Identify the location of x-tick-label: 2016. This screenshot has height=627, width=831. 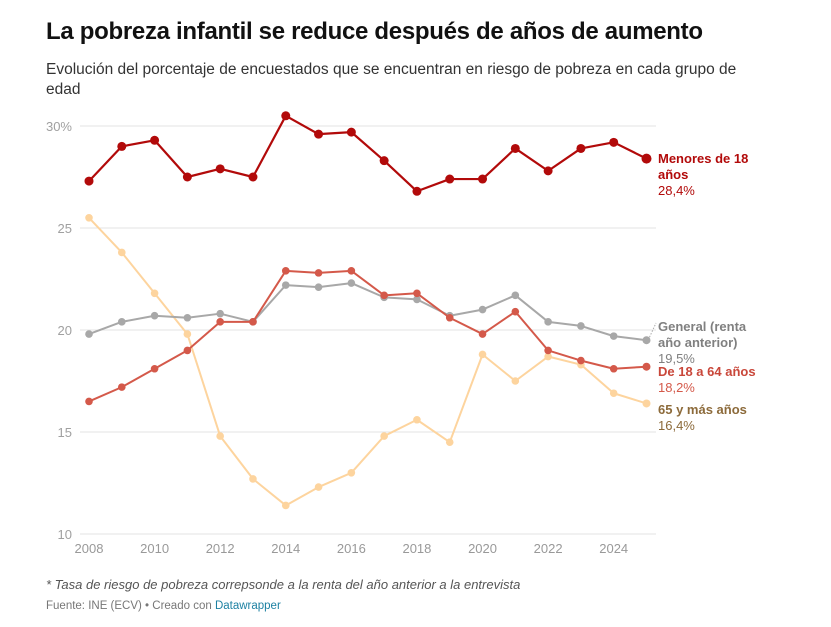
(351, 548).